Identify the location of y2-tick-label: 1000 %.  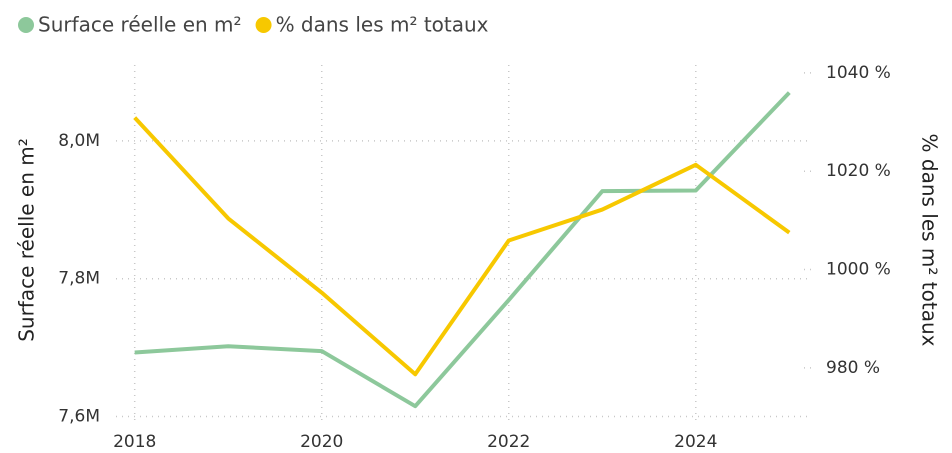
(858, 270).